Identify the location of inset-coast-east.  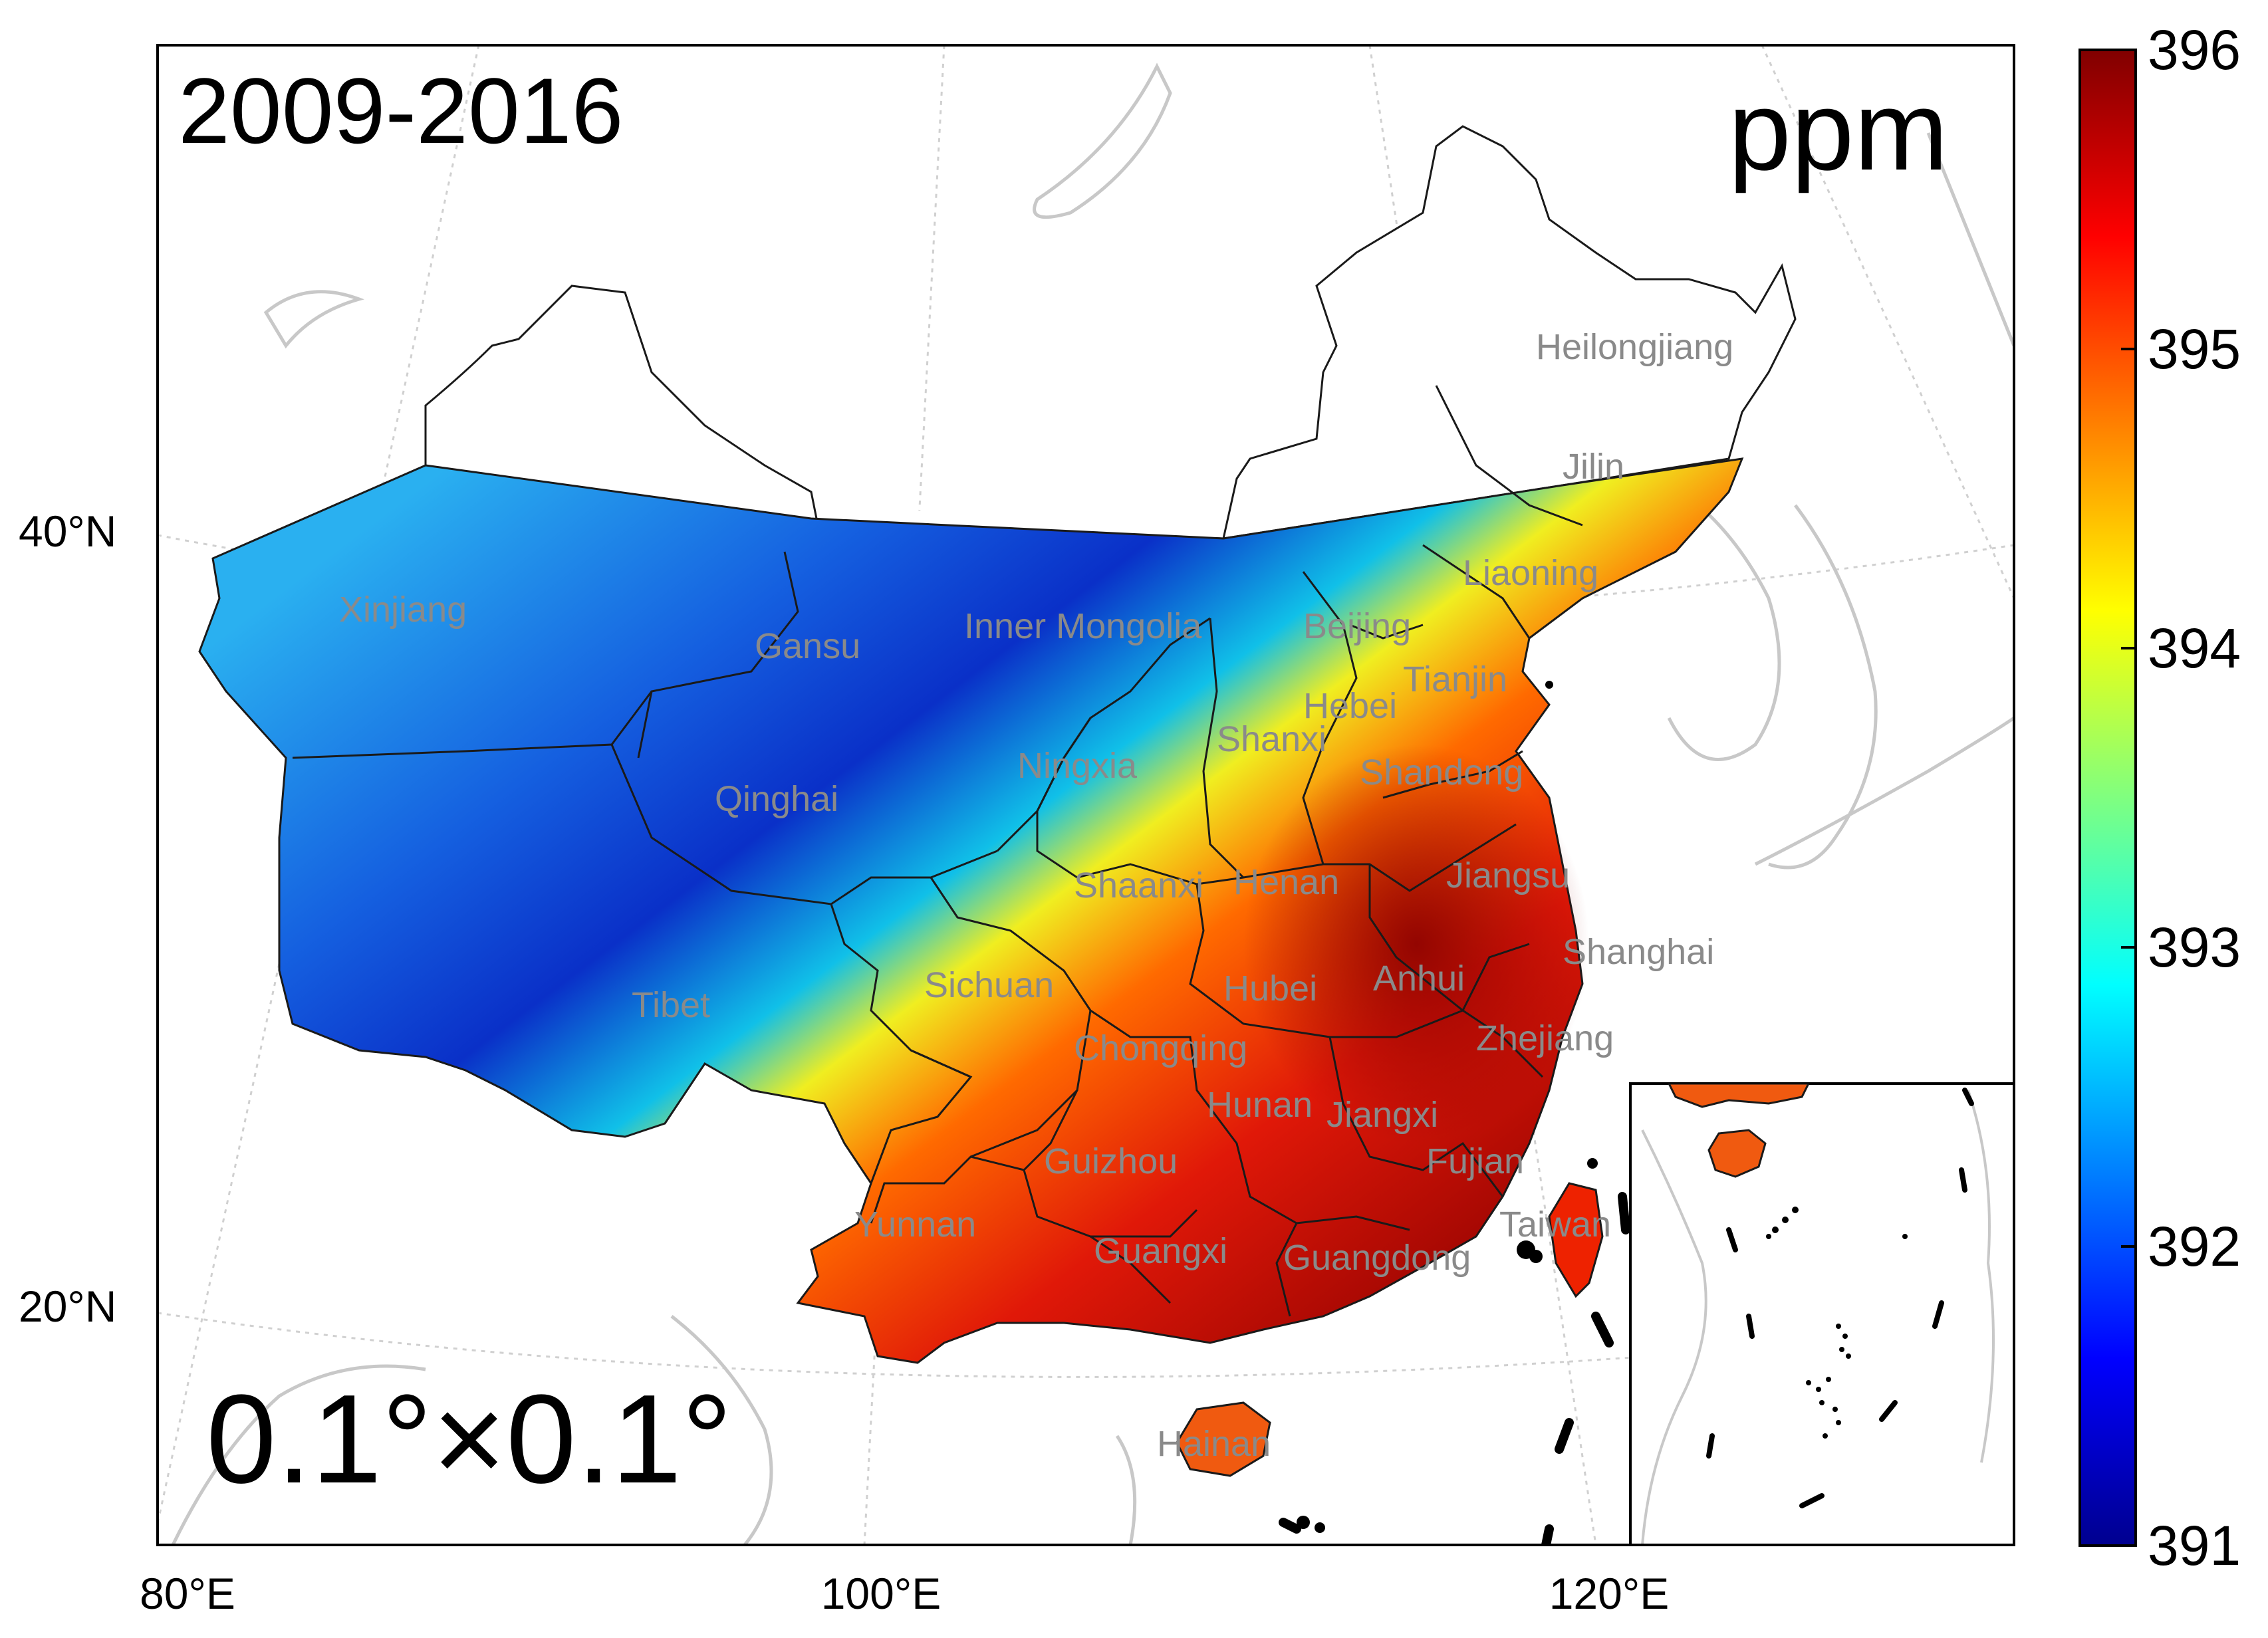
(1981, 1276).